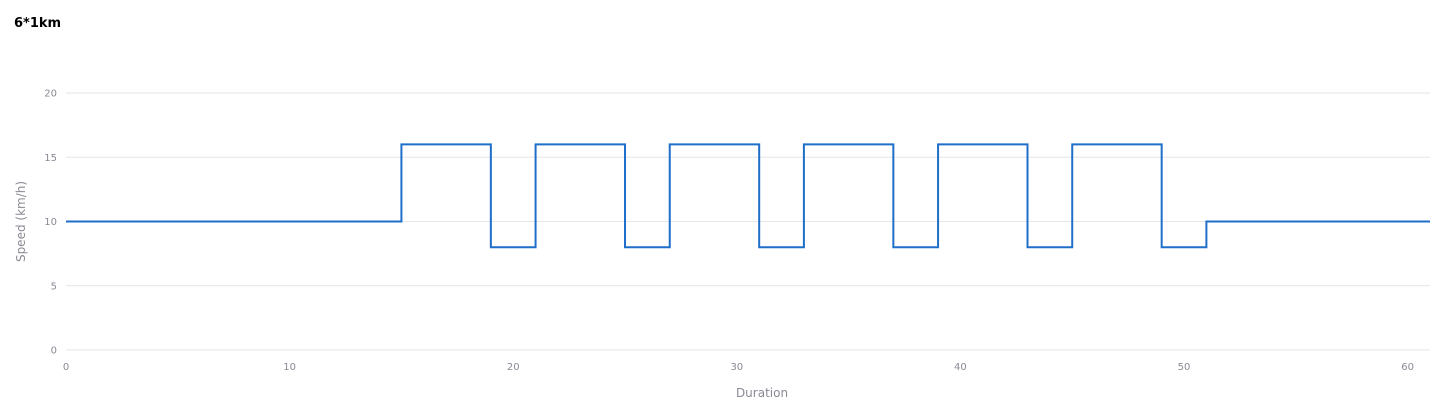 Image resolution: width=1442 pixels, height=405 pixels. What do you see at coordinates (21, 221) in the screenshot?
I see `y-axis-title: Speed (km/h)` at bounding box center [21, 221].